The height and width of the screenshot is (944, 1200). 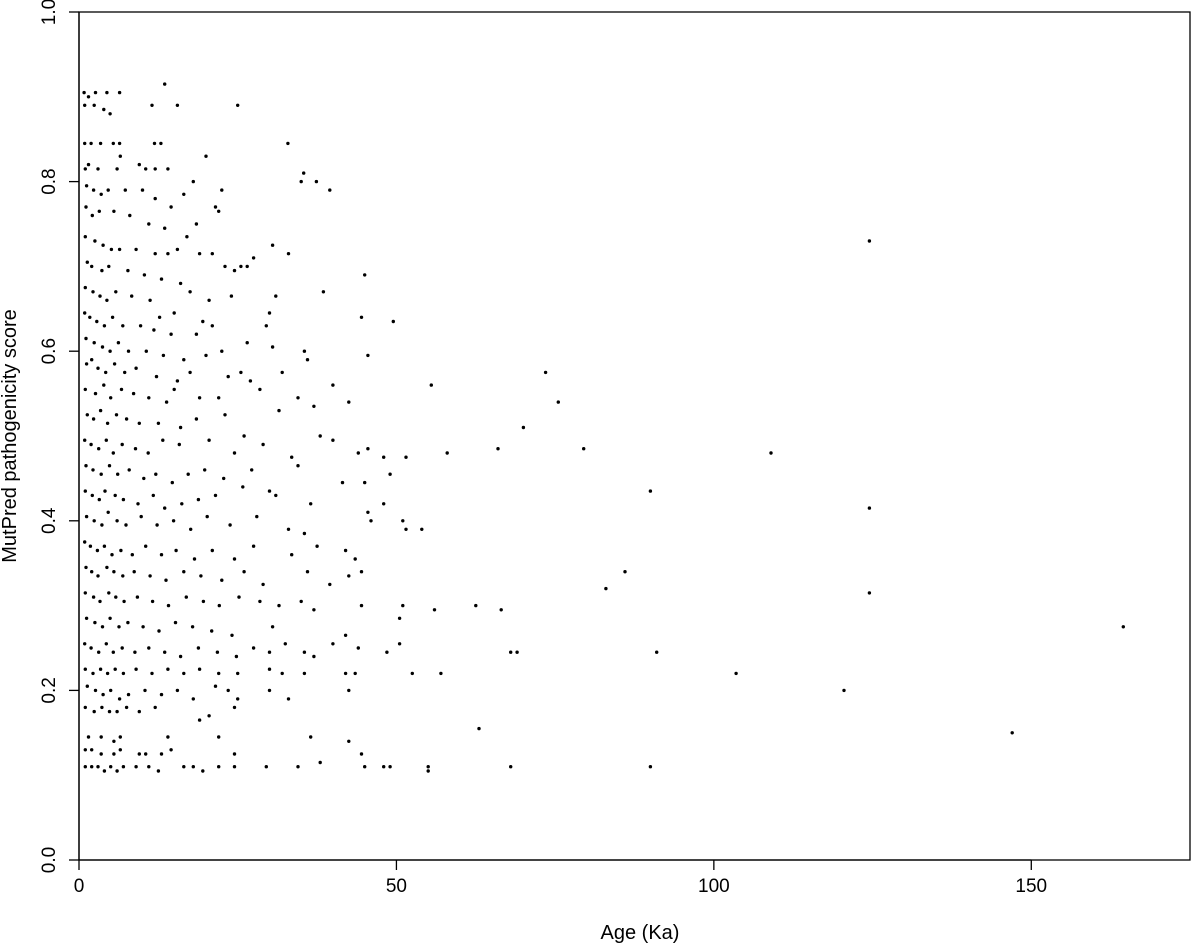 I want to click on x-tick-label: 150, so click(x=1031, y=886).